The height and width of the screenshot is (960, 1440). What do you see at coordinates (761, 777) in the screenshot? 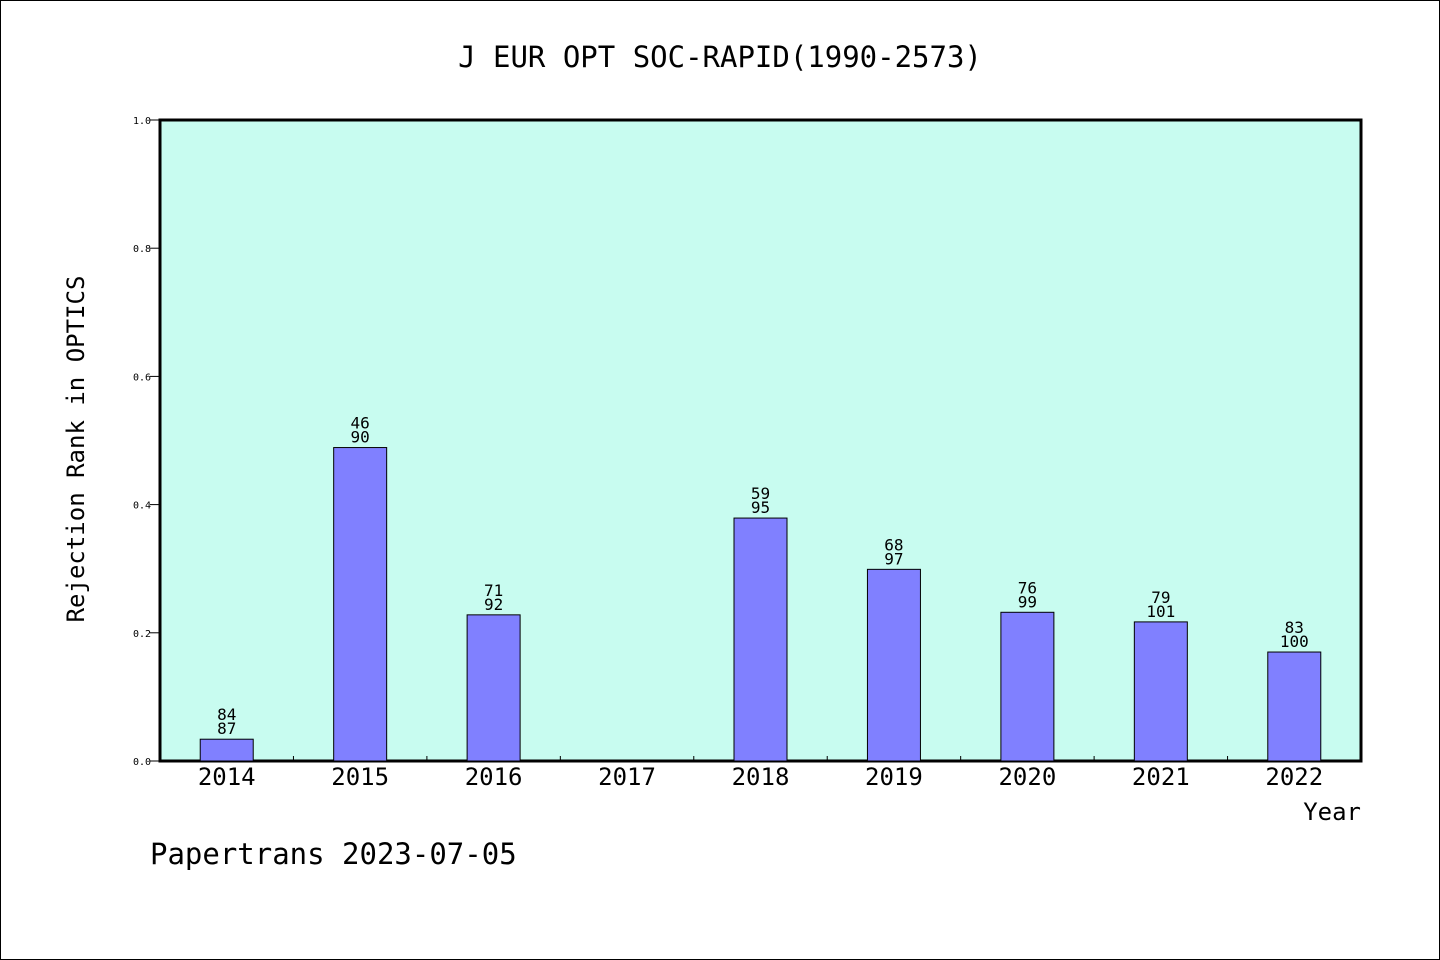
I see `x-tick-label: 2018` at bounding box center [761, 777].